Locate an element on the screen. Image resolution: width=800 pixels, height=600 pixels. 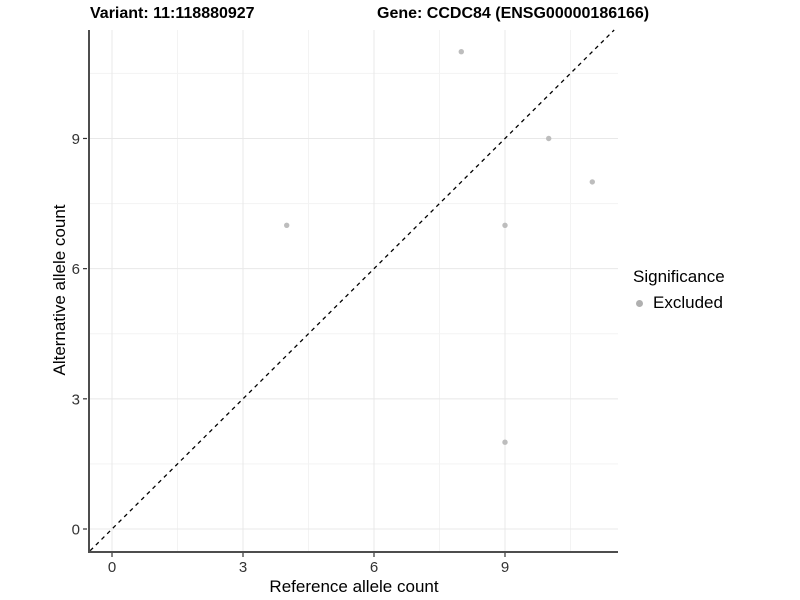
y-tick-label: 6 is located at coordinates (76, 269).